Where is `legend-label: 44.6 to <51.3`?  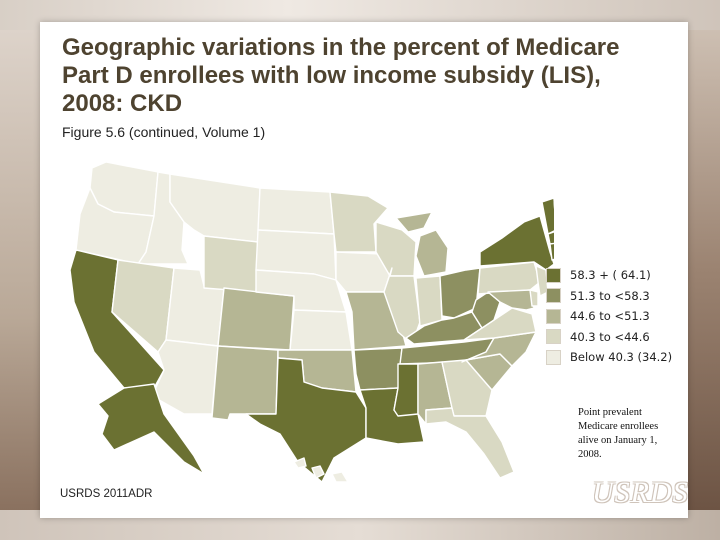
legend-label: 44.6 to <51.3 is located at coordinates (610, 316).